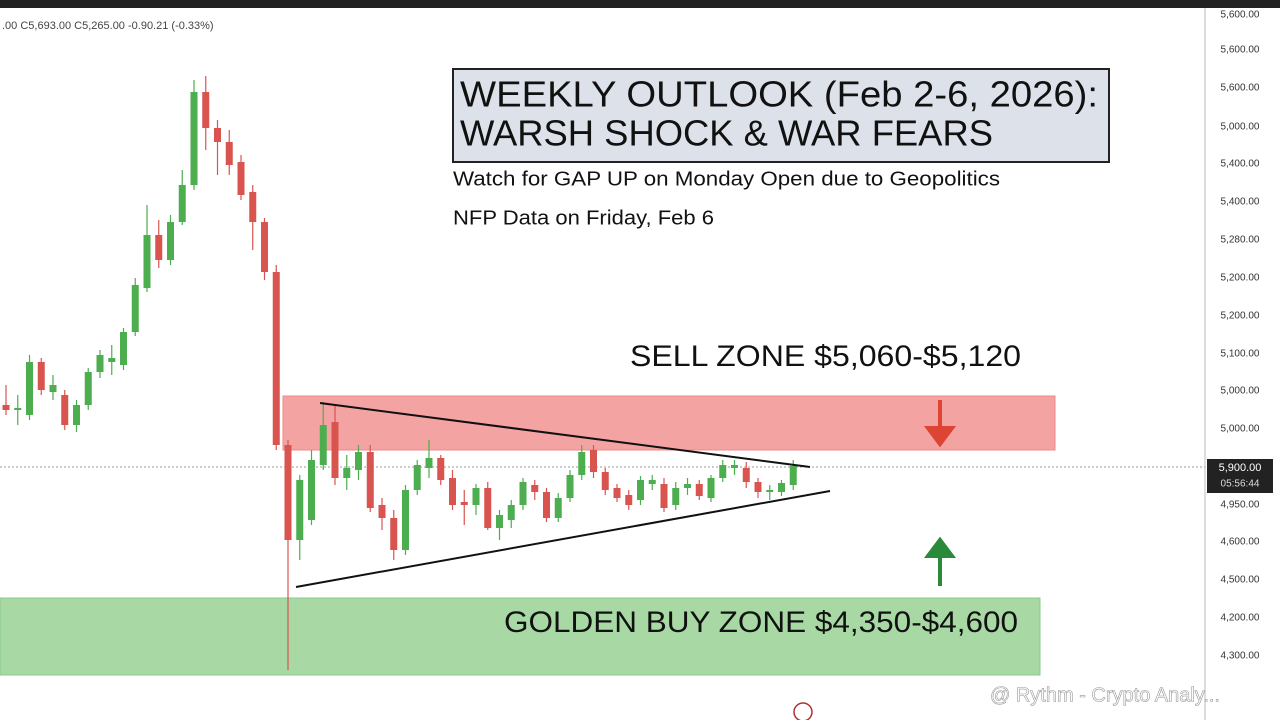 The image size is (1280, 725). I want to click on price-axis-label: 4,300.00, so click(1240, 656).